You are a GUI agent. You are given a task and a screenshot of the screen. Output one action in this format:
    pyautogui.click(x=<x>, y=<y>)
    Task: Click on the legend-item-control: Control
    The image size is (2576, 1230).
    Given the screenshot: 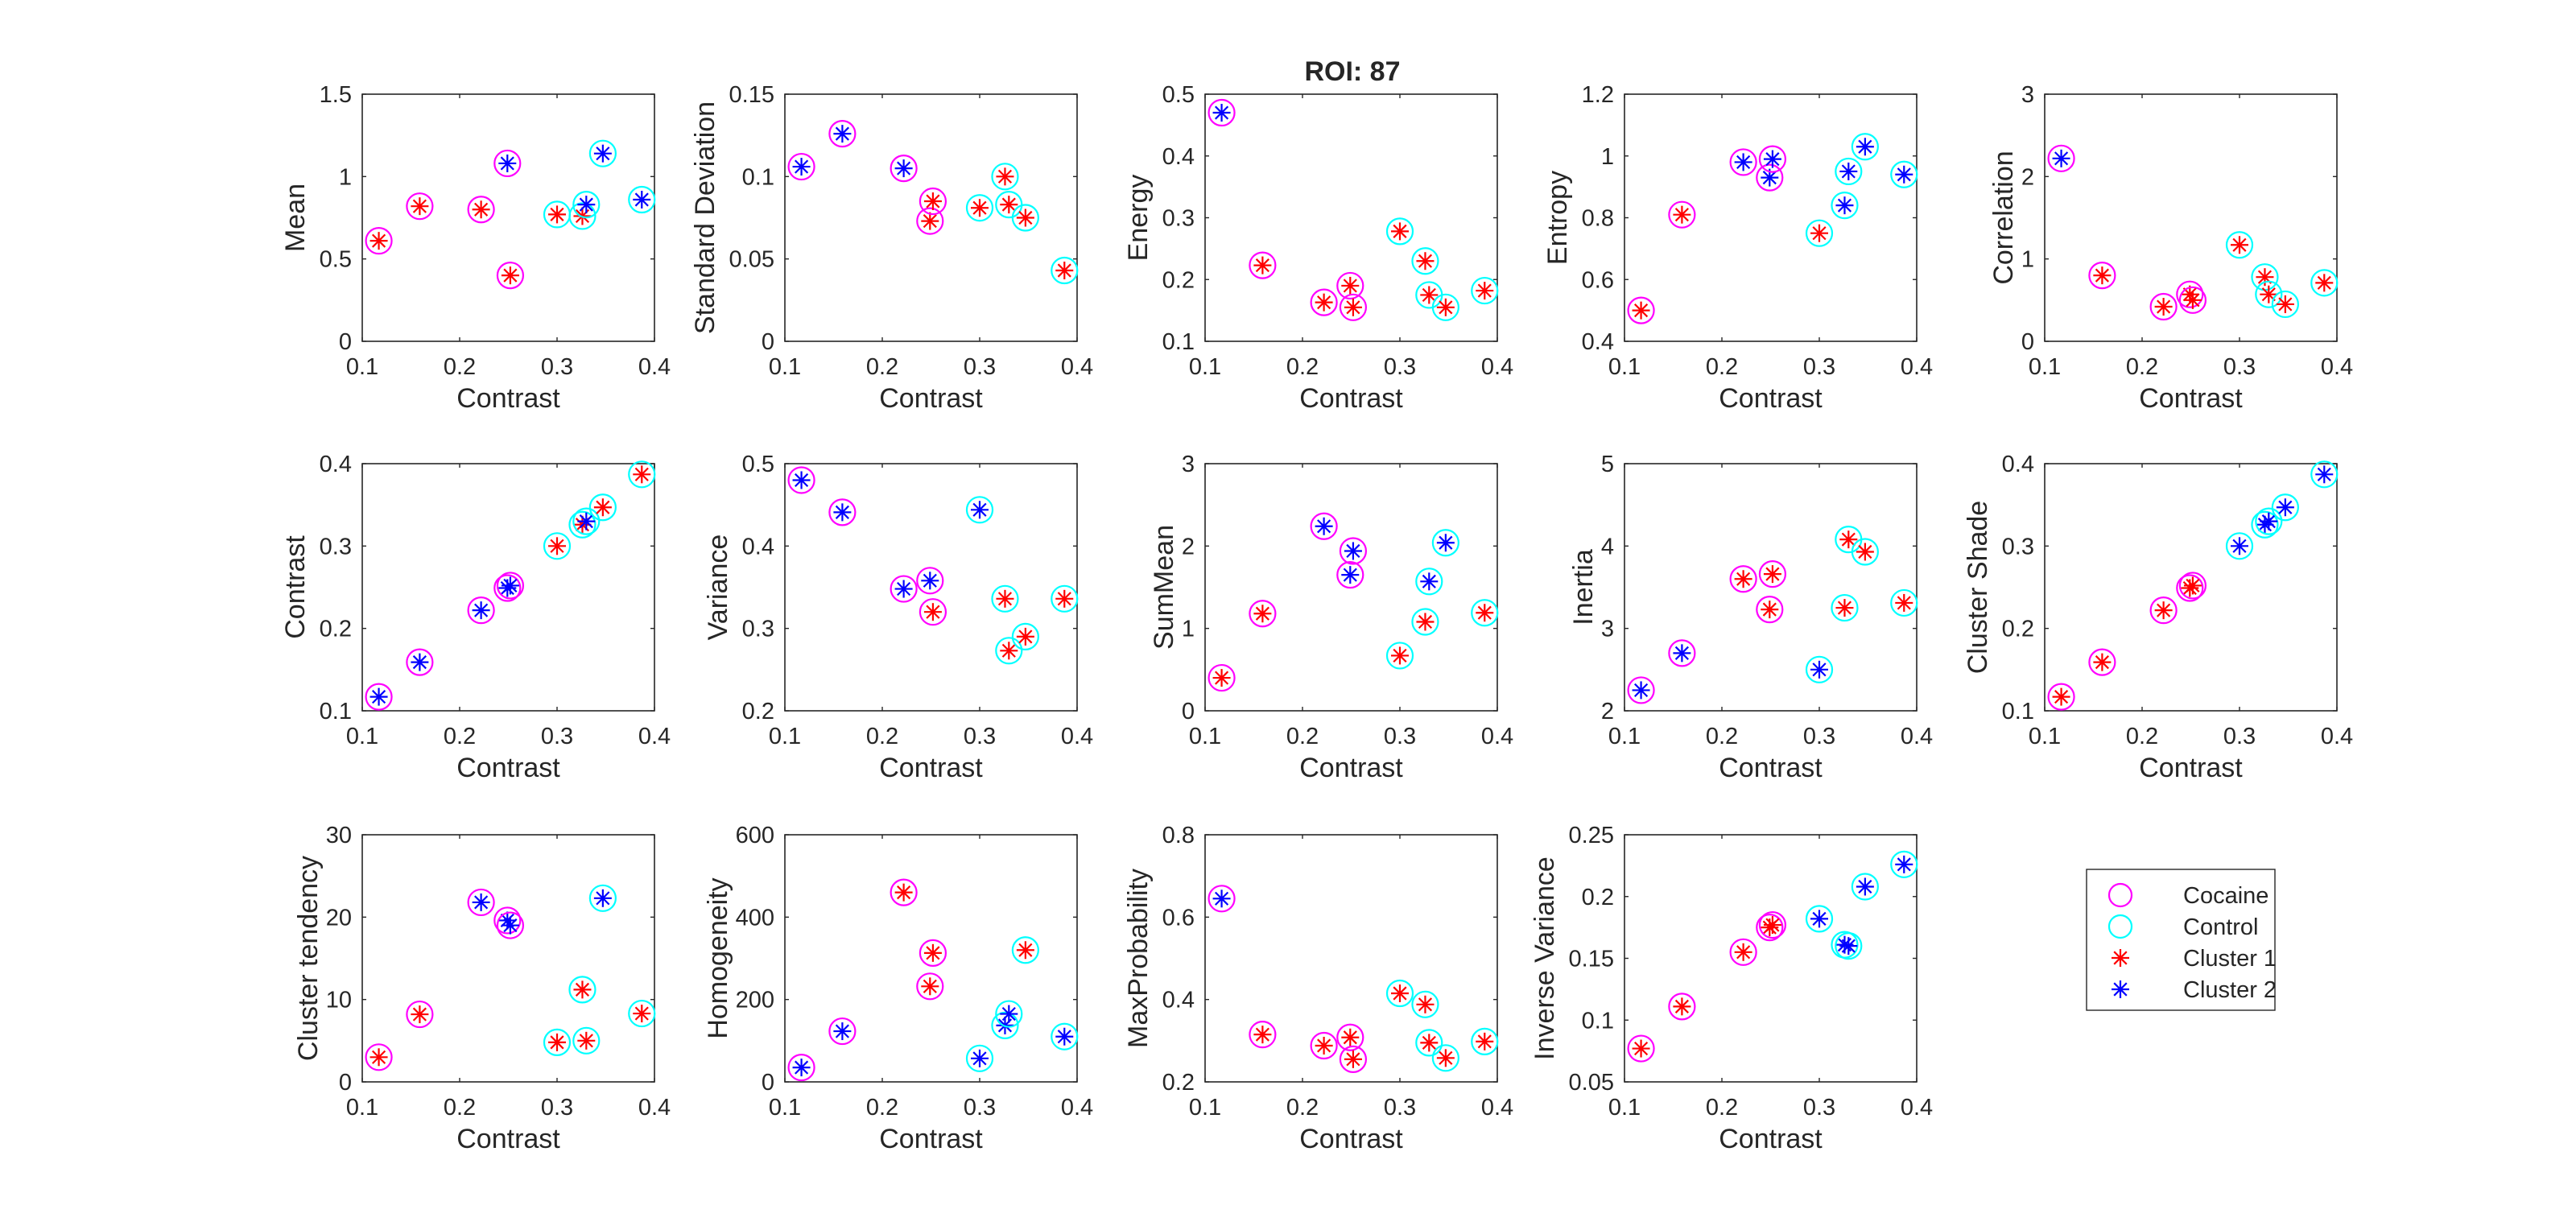 What is the action you would take?
    pyautogui.click(x=2183, y=927)
    